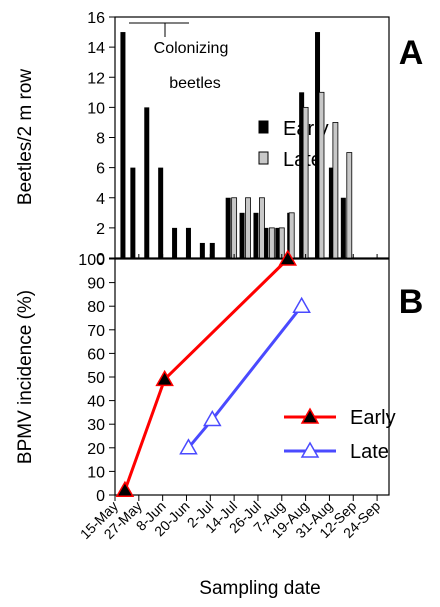  Describe the element at coordinates (373, 418) in the screenshot. I see `legend-label-early-b: Early` at that location.